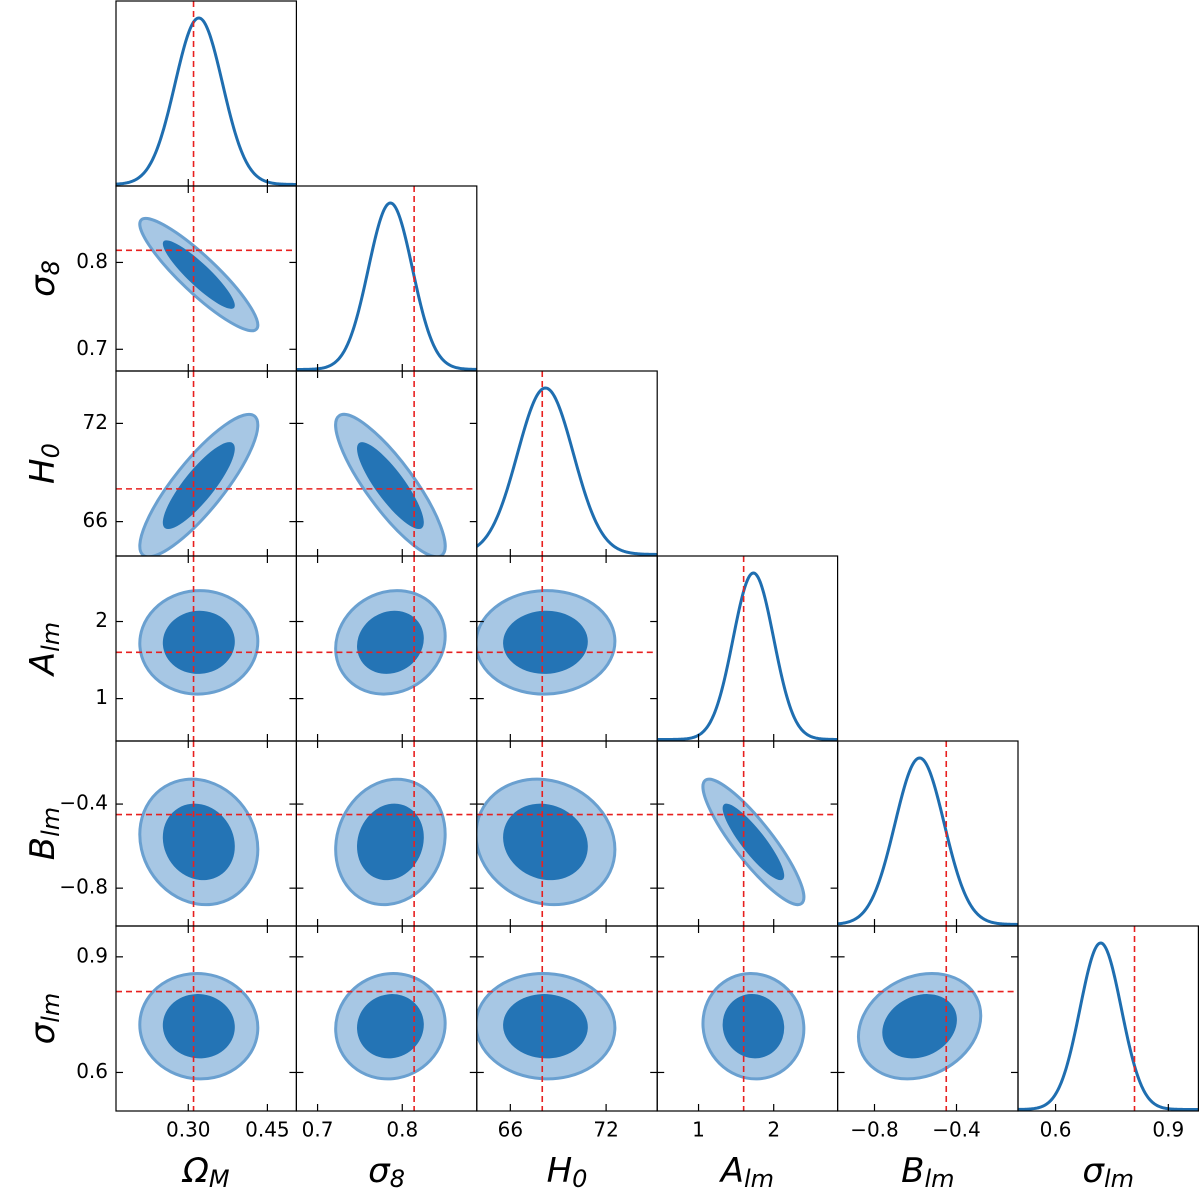 This screenshot has height=1199, width=1200. What do you see at coordinates (1168, 1130) in the screenshot?
I see `x-tick-label: 0.9` at bounding box center [1168, 1130].